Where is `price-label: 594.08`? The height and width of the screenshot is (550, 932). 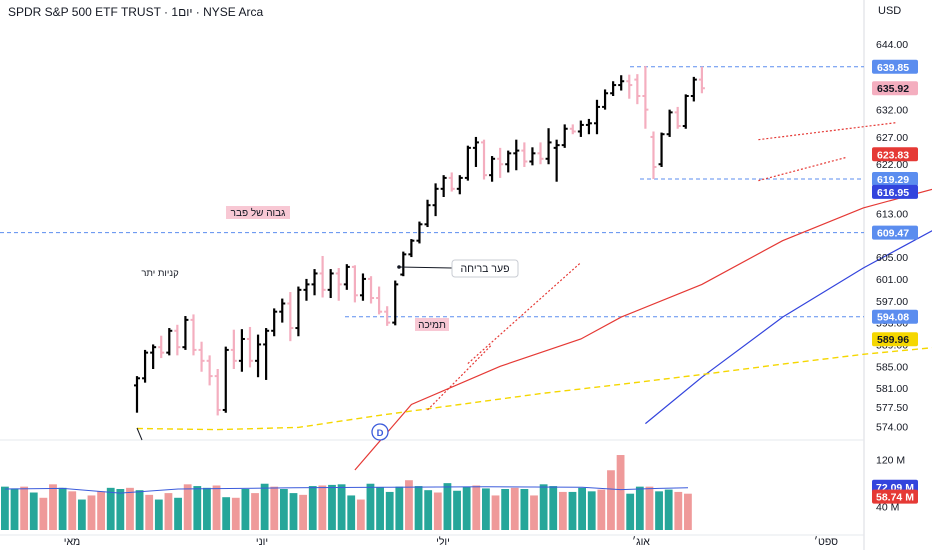 price-label: 594.08 is located at coordinates (893, 318).